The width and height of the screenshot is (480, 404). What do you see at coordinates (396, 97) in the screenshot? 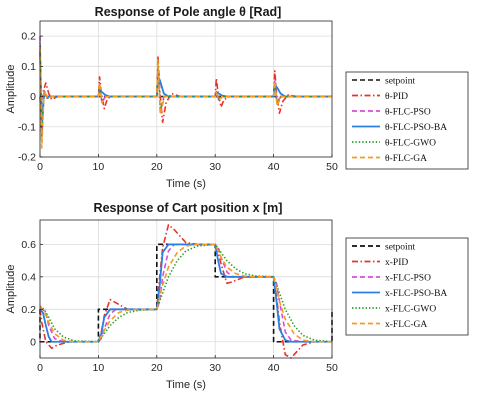
I see `legend-label: θ-PID` at bounding box center [396, 97].